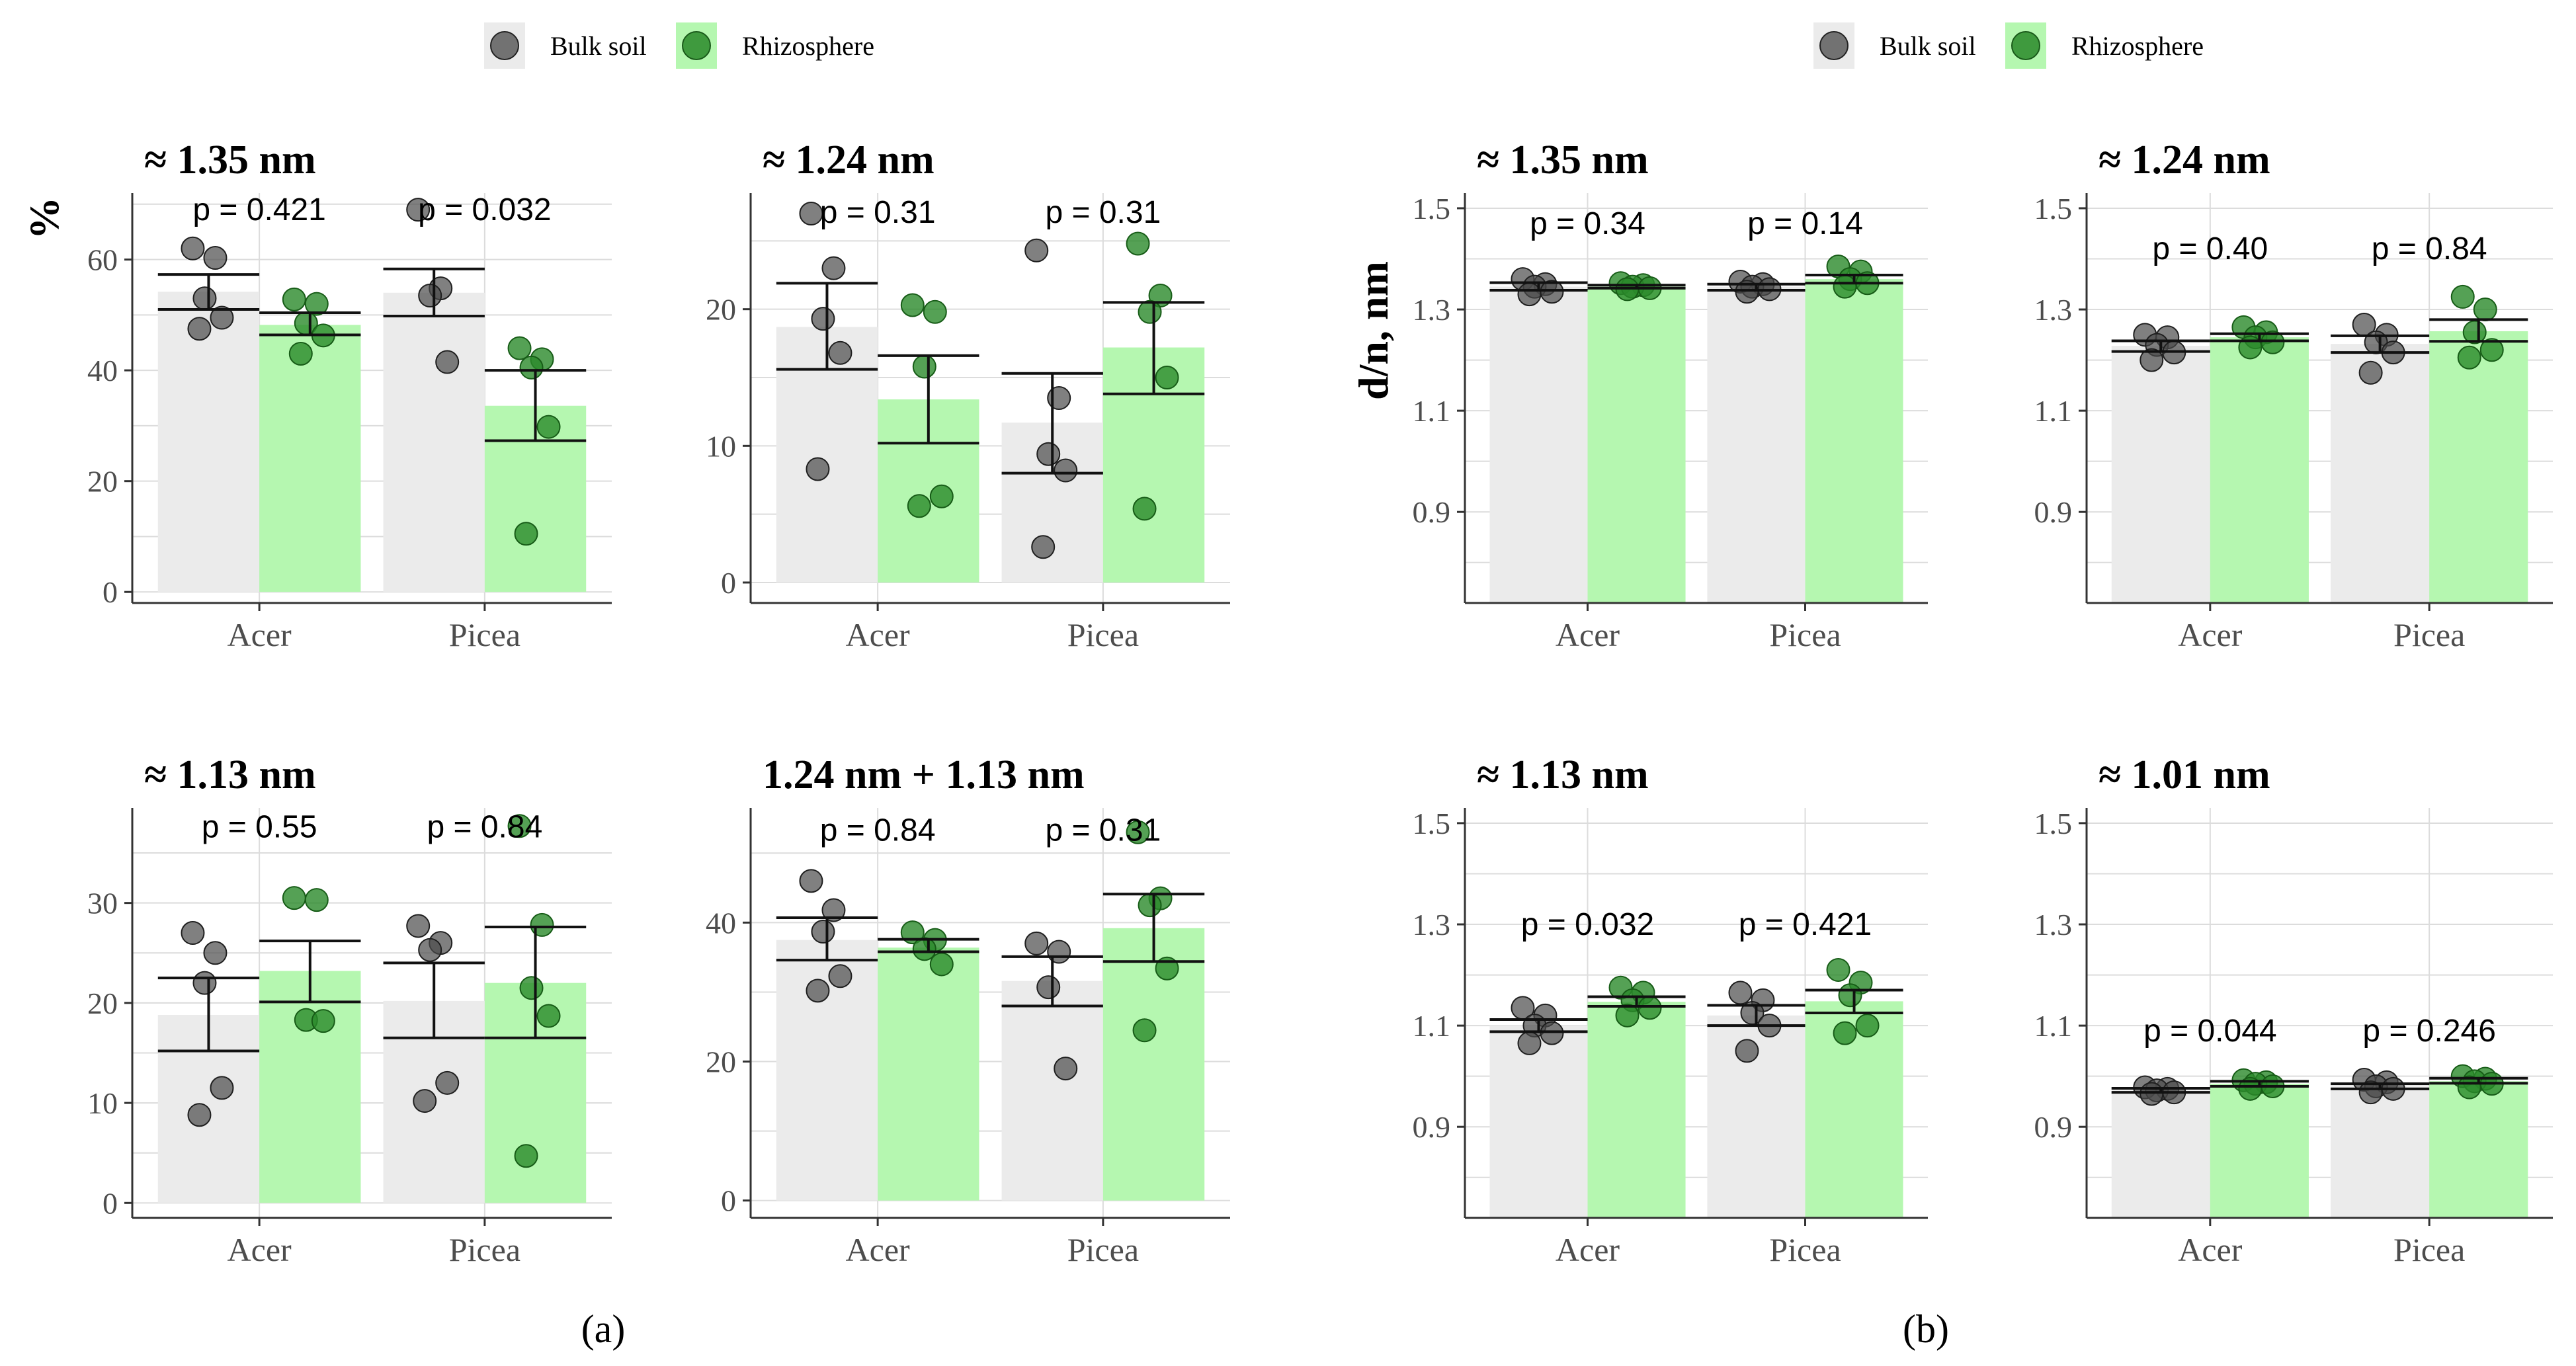 The image size is (2576, 1366). I want to click on p-value-label: p = 0.246, so click(2429, 1031).